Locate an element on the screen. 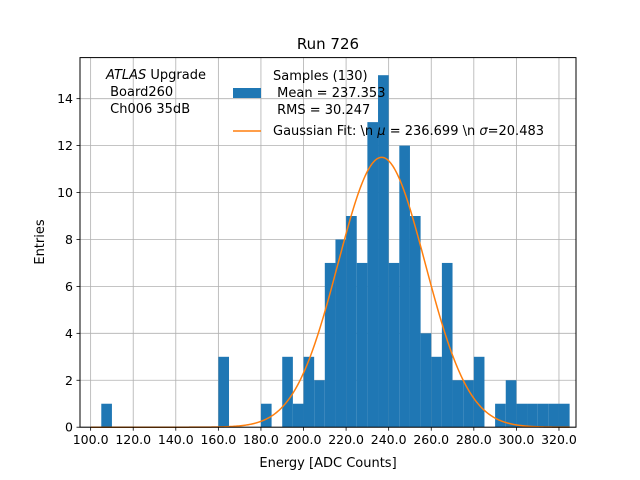  atlas-annotation: ATLAS Upgrade Board260 Ch006 35dB is located at coordinates (155, 92).